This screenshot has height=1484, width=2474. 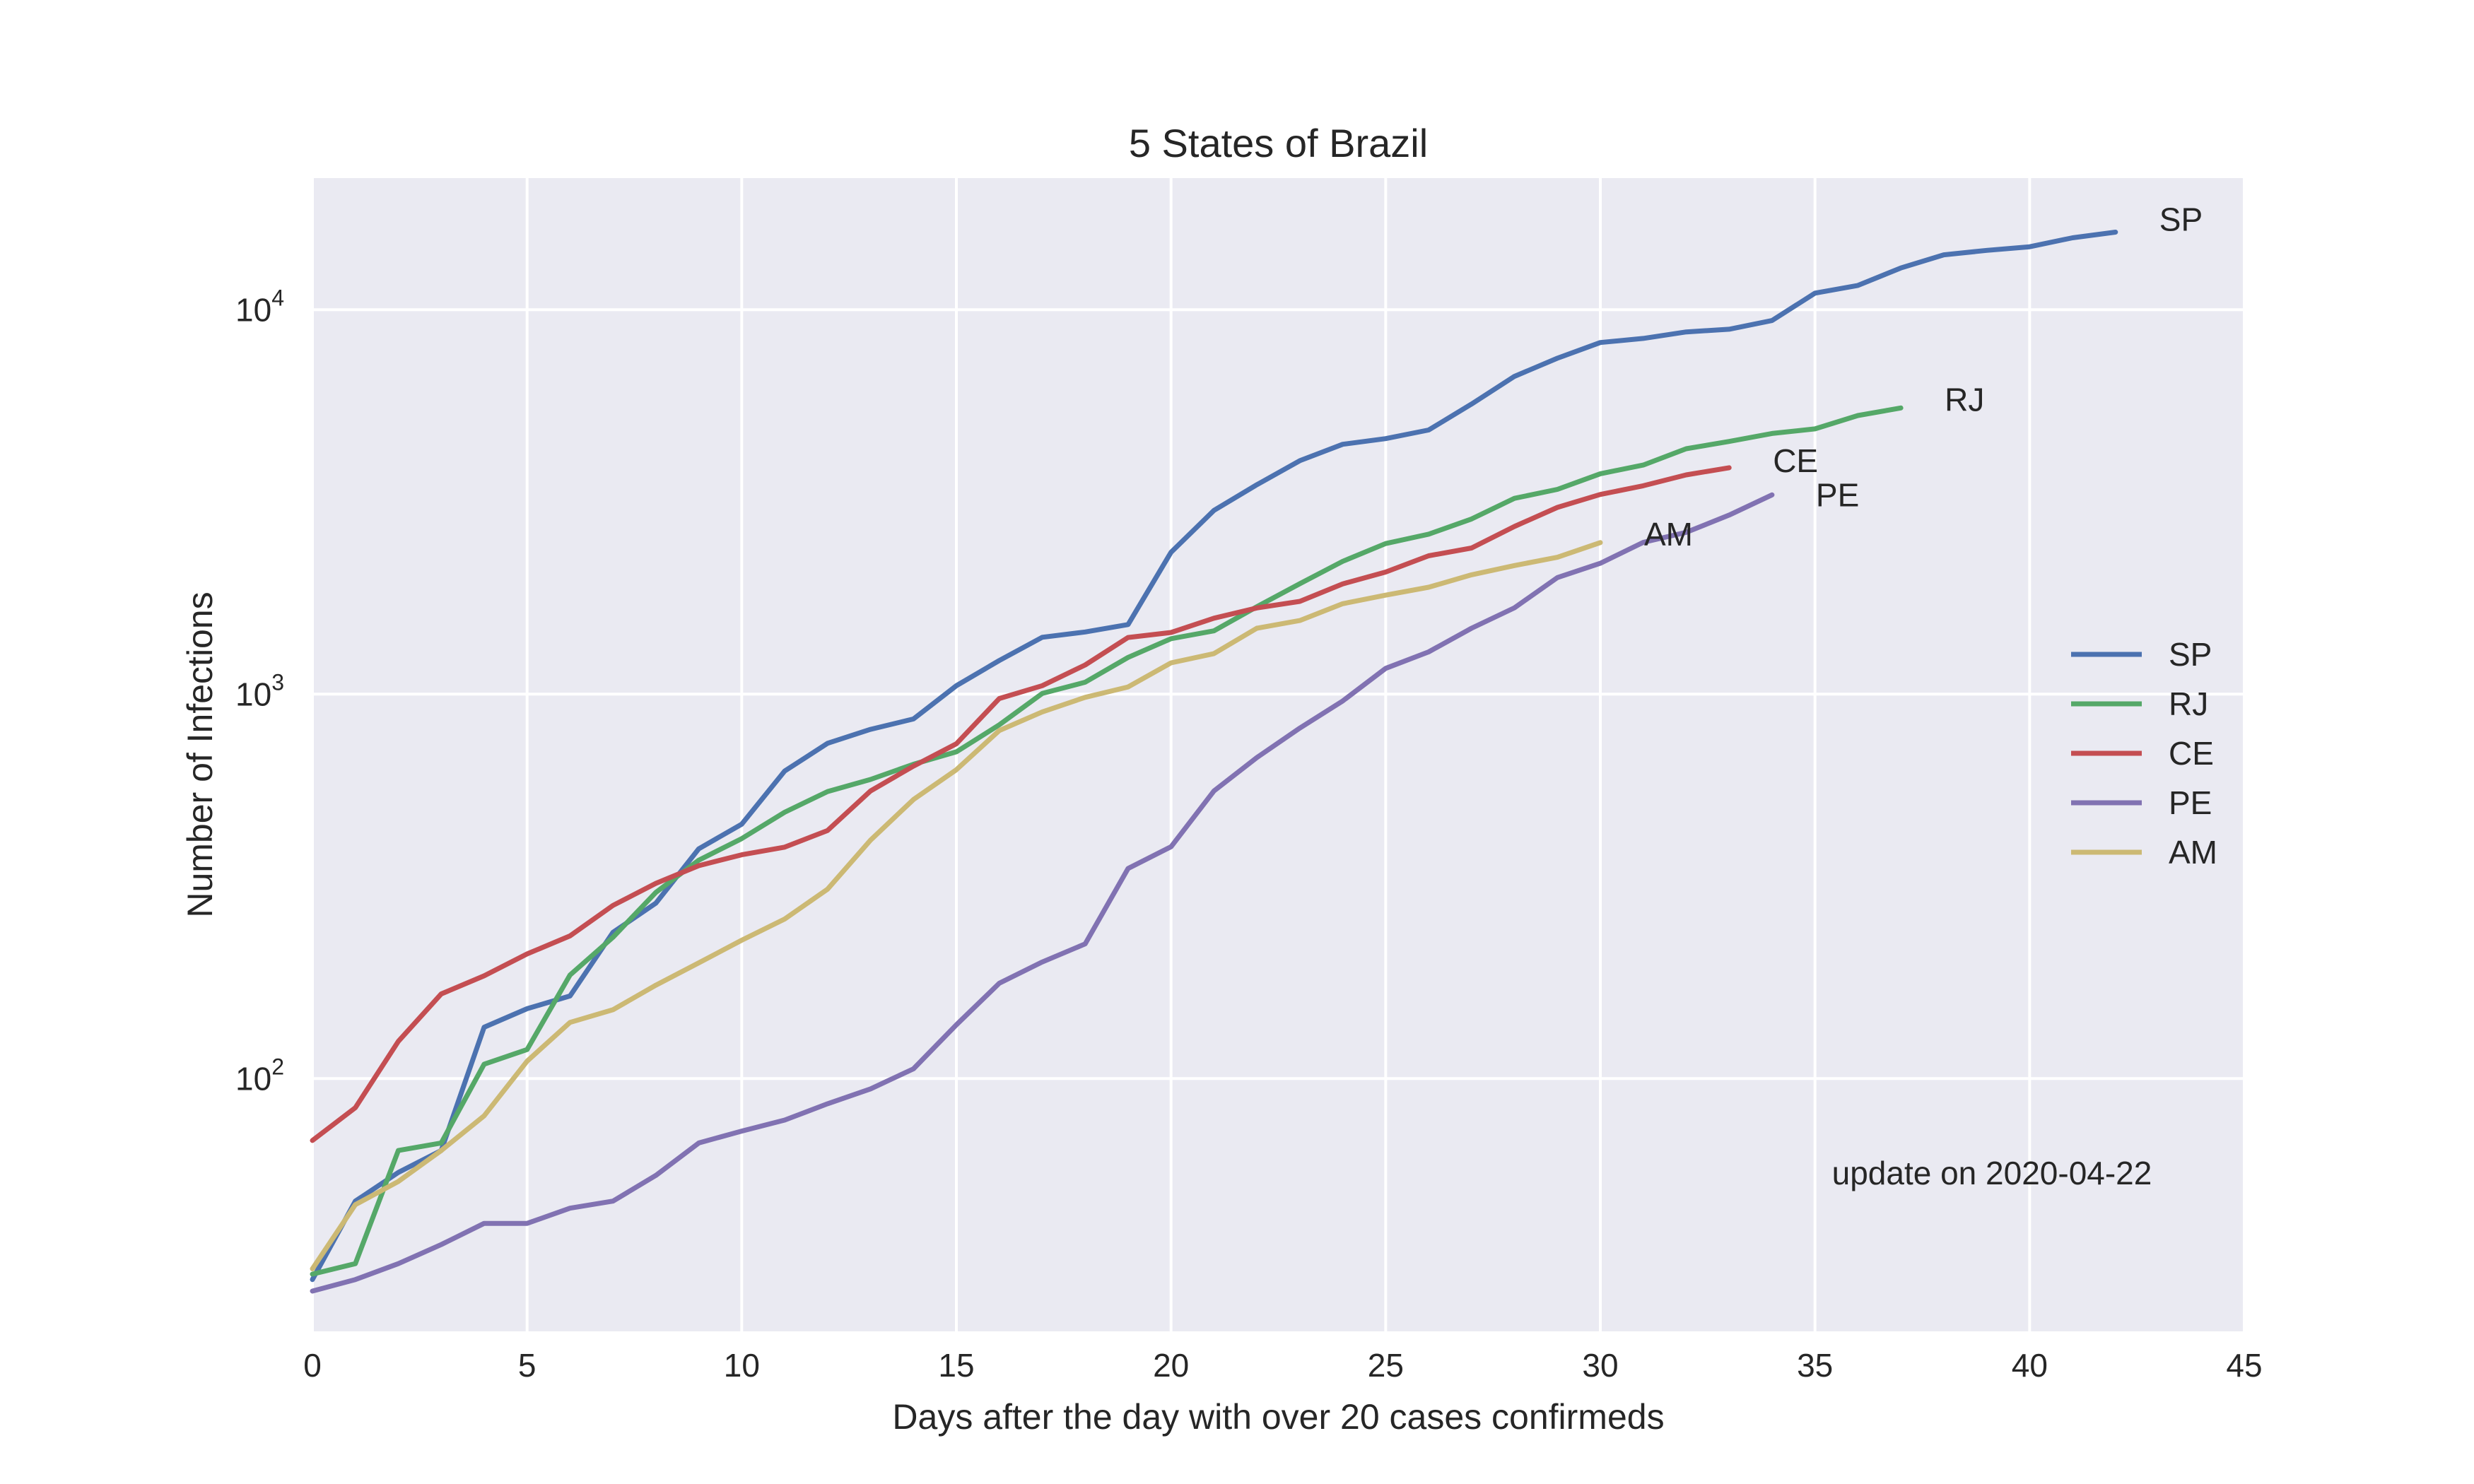 I want to click on legend-label-am: AM, so click(x=2193, y=852).